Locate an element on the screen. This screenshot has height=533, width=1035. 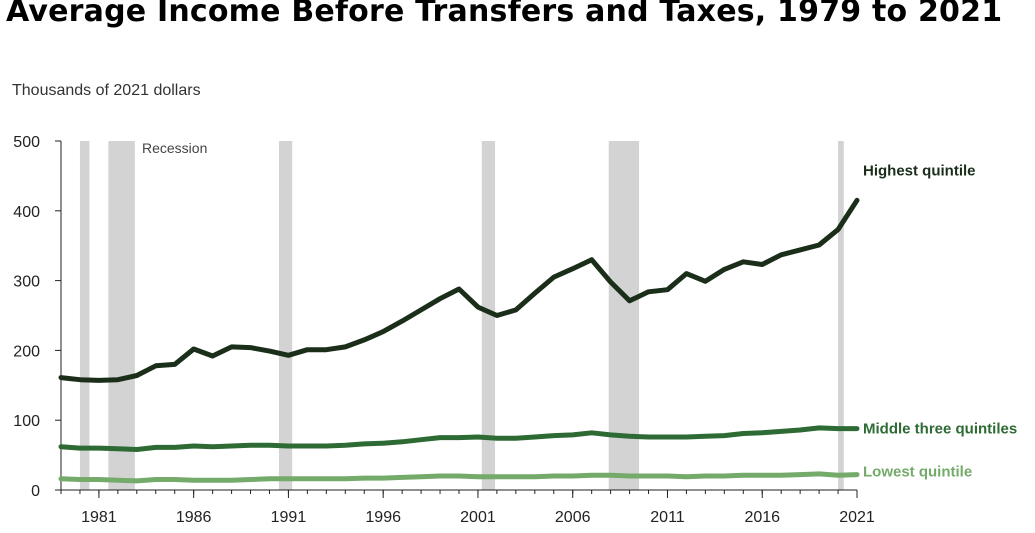
y-tick-label: 100 is located at coordinates (26, 421).